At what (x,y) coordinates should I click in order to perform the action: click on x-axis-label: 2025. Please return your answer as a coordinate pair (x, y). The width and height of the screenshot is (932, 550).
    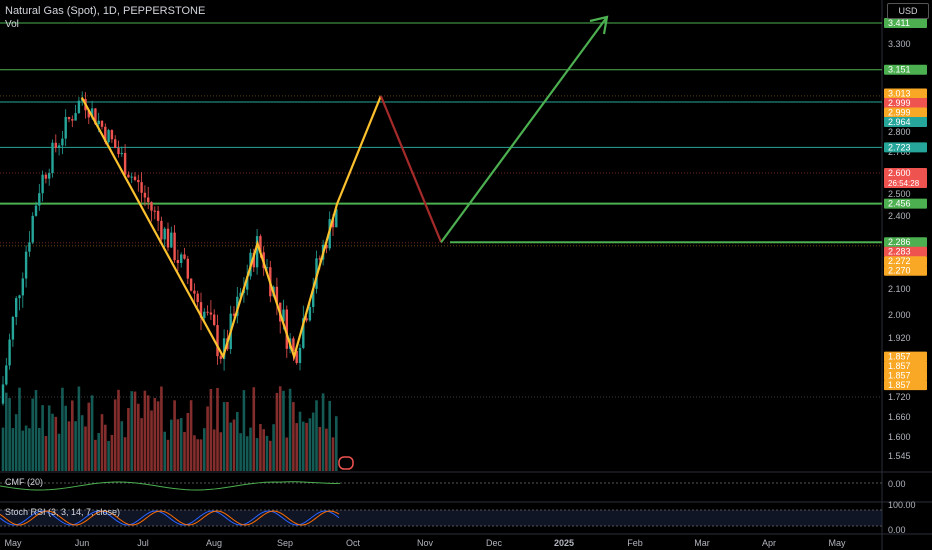
    Looking at the image, I should click on (564, 543).